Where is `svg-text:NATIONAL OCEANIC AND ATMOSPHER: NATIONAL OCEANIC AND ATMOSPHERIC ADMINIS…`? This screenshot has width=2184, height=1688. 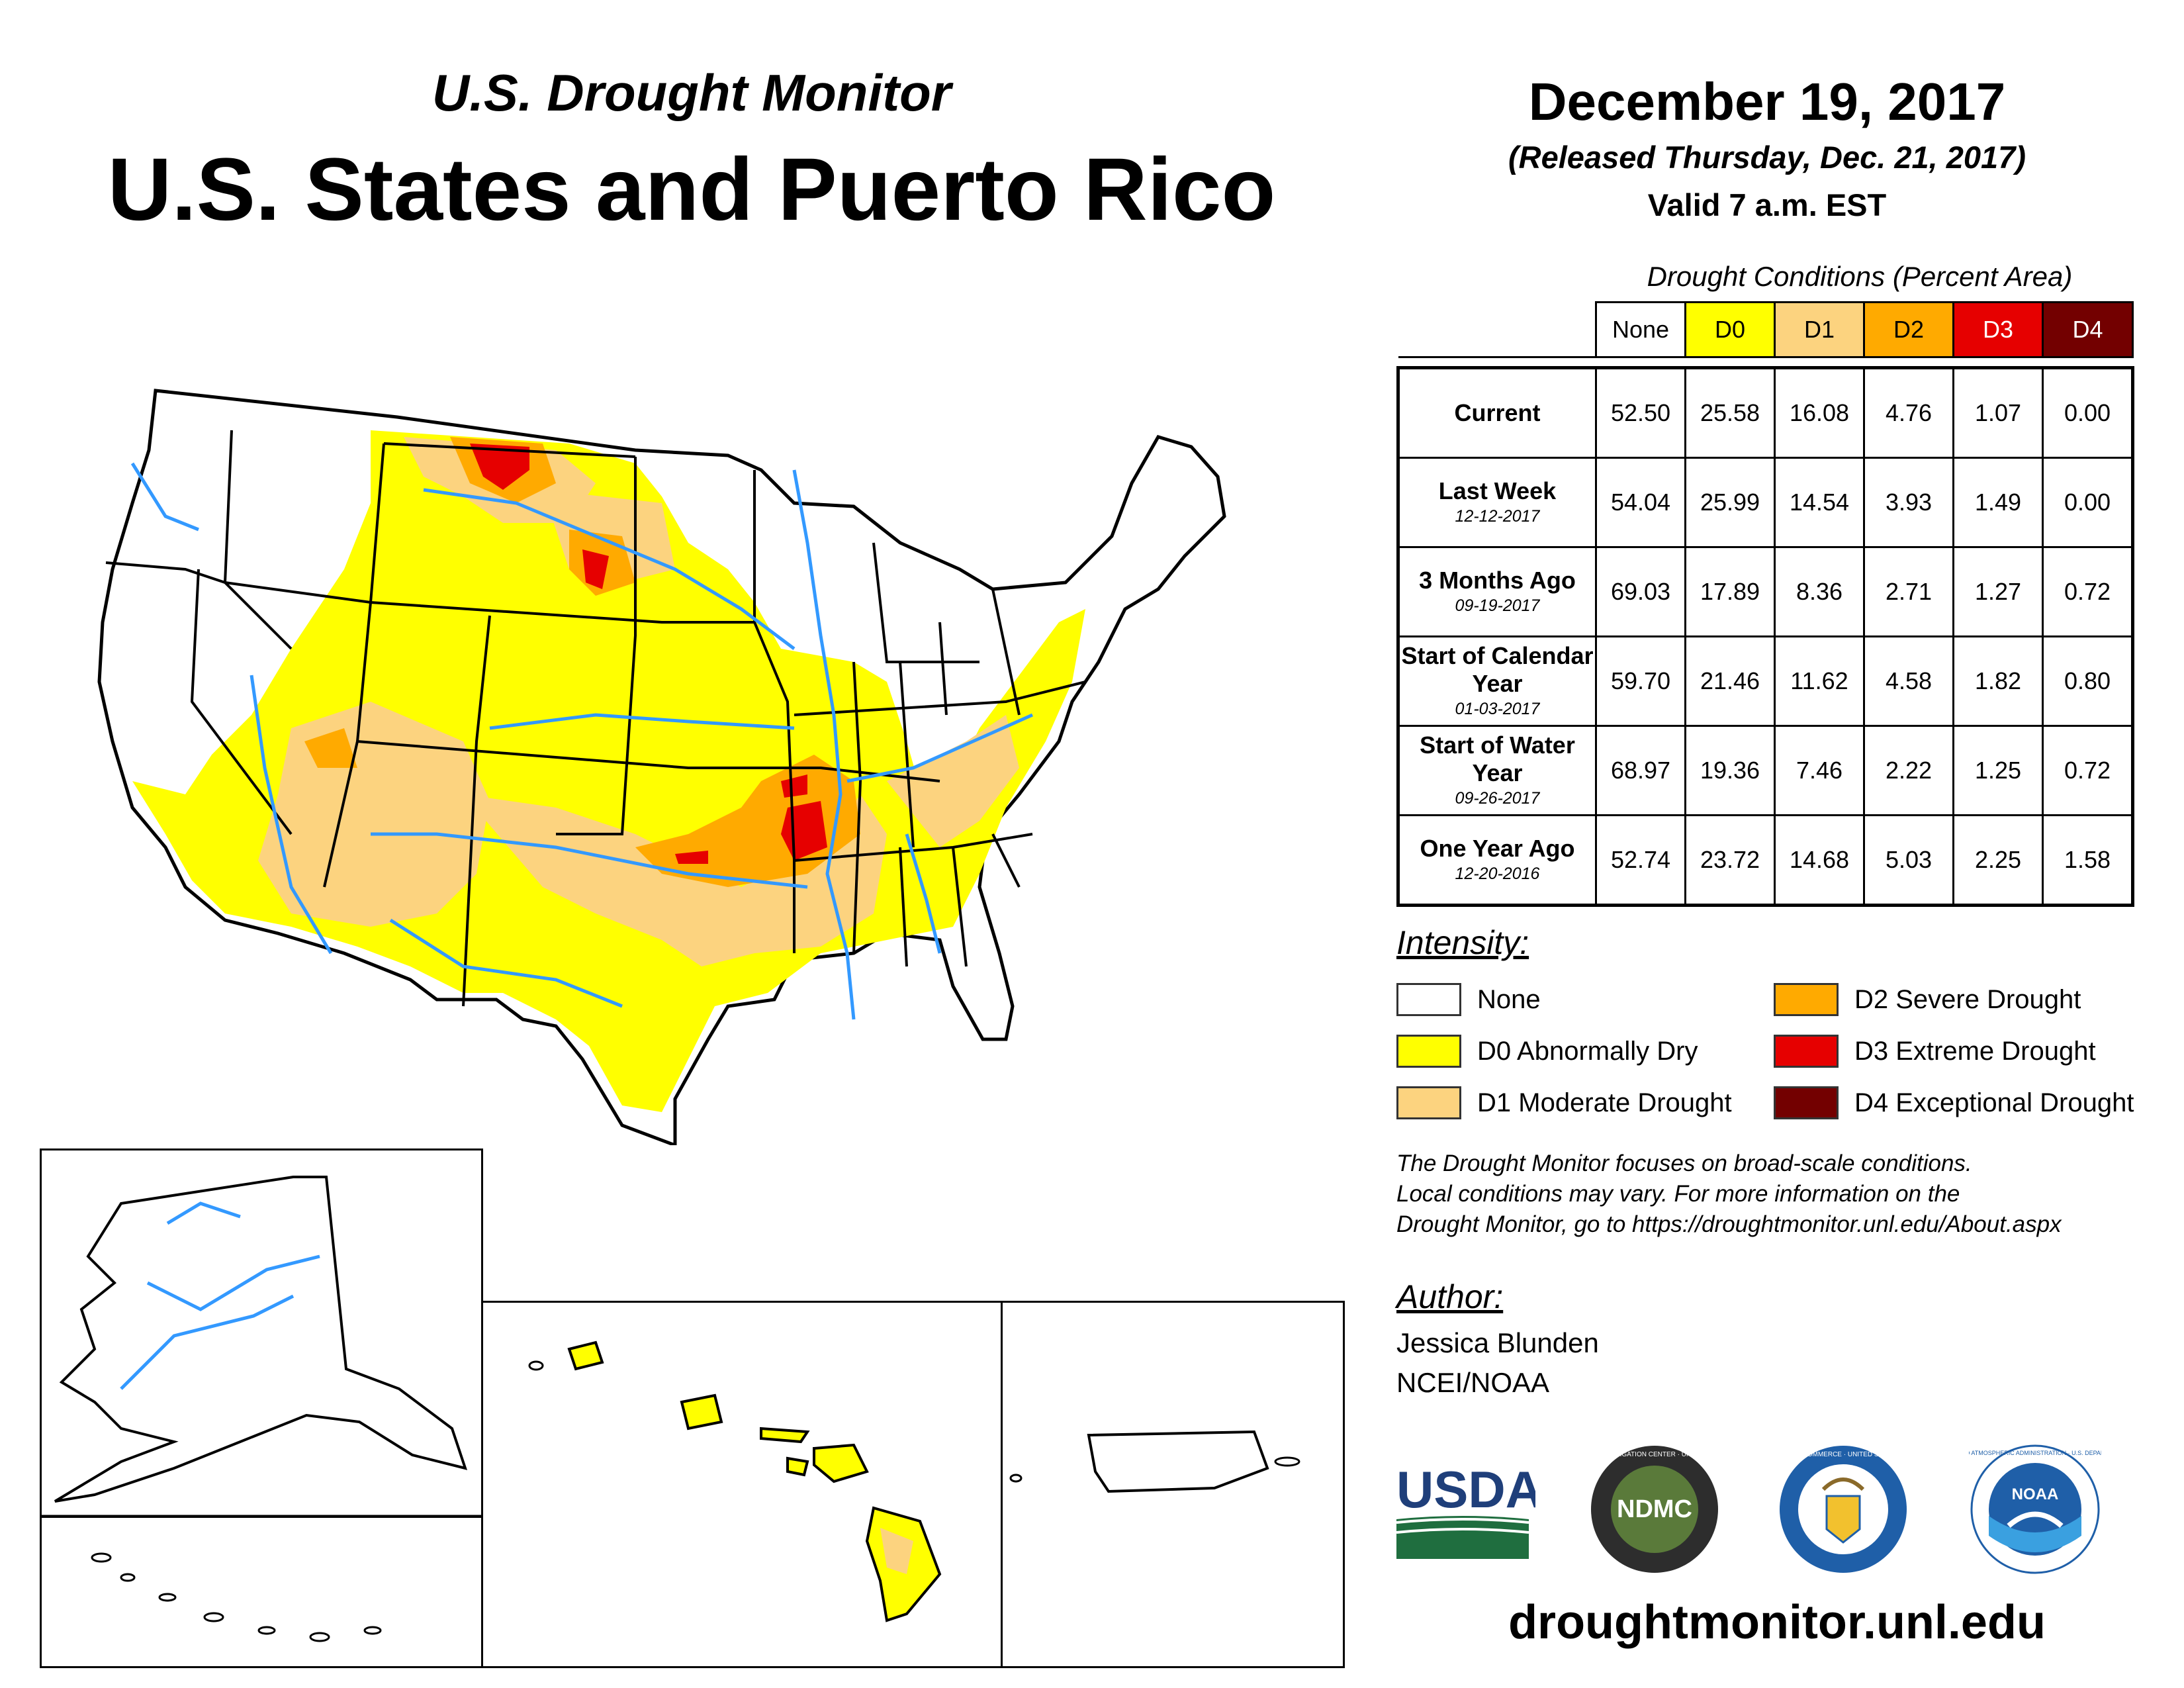
svg-text:NATIONAL OCEANIC AND ATMOSPHER: NATIONAL OCEANIC AND ATMOSPHERIC ADMINIS… is located at coordinates (2035, 1453).